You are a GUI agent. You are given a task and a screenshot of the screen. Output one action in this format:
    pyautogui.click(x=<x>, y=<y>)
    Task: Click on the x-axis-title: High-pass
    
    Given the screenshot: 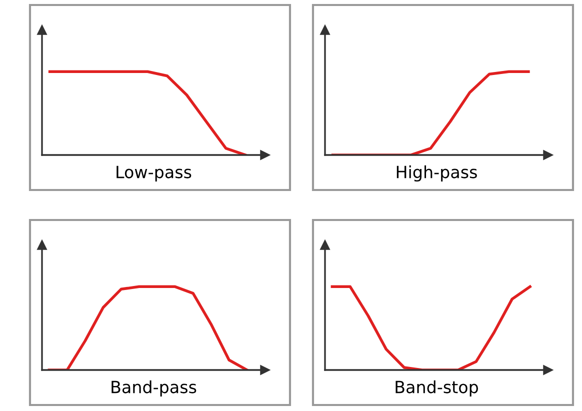 What is the action you would take?
    pyautogui.click(x=436, y=173)
    